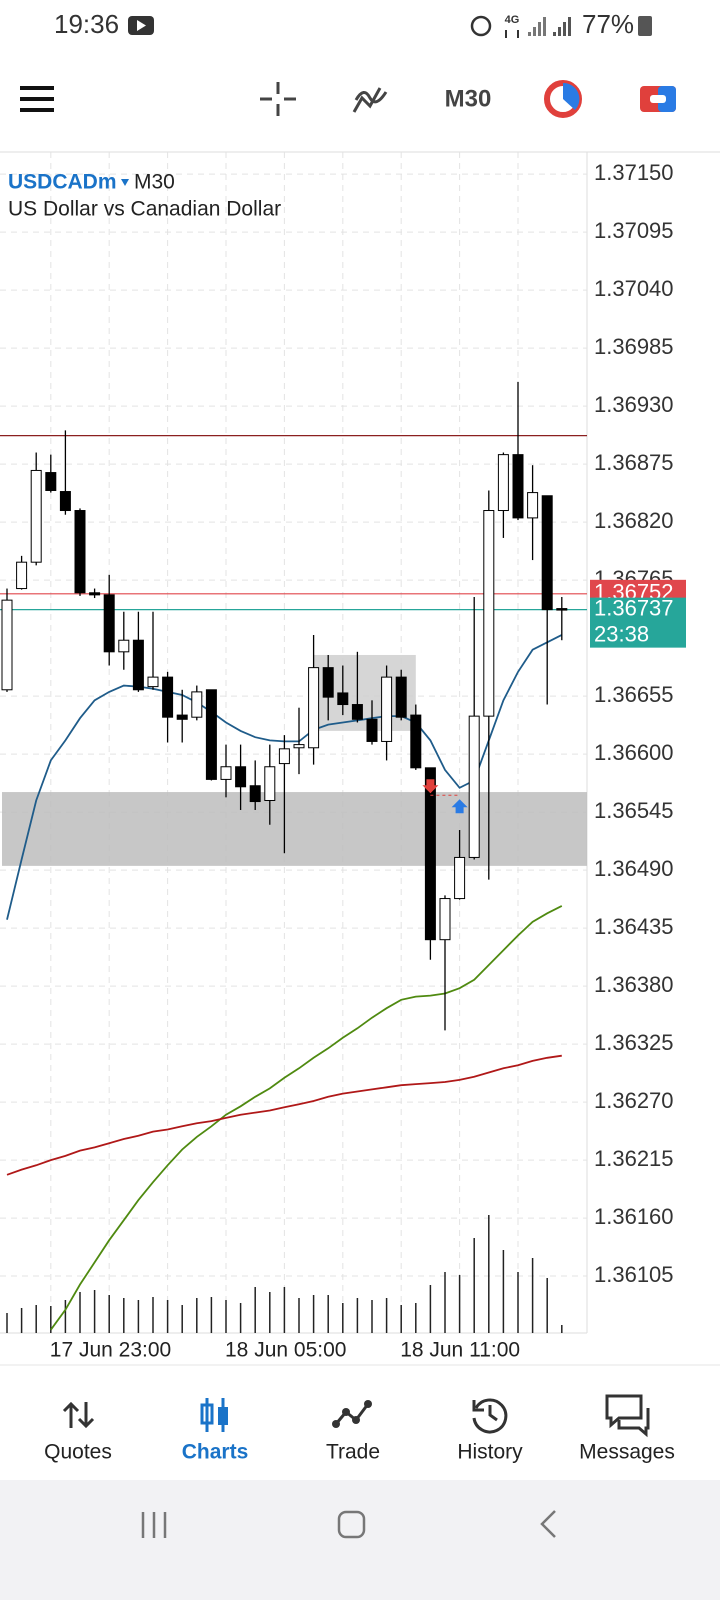 This screenshot has width=720, height=1600. What do you see at coordinates (634, 1158) in the screenshot?
I see `y-tick-label: 1.36215` at bounding box center [634, 1158].